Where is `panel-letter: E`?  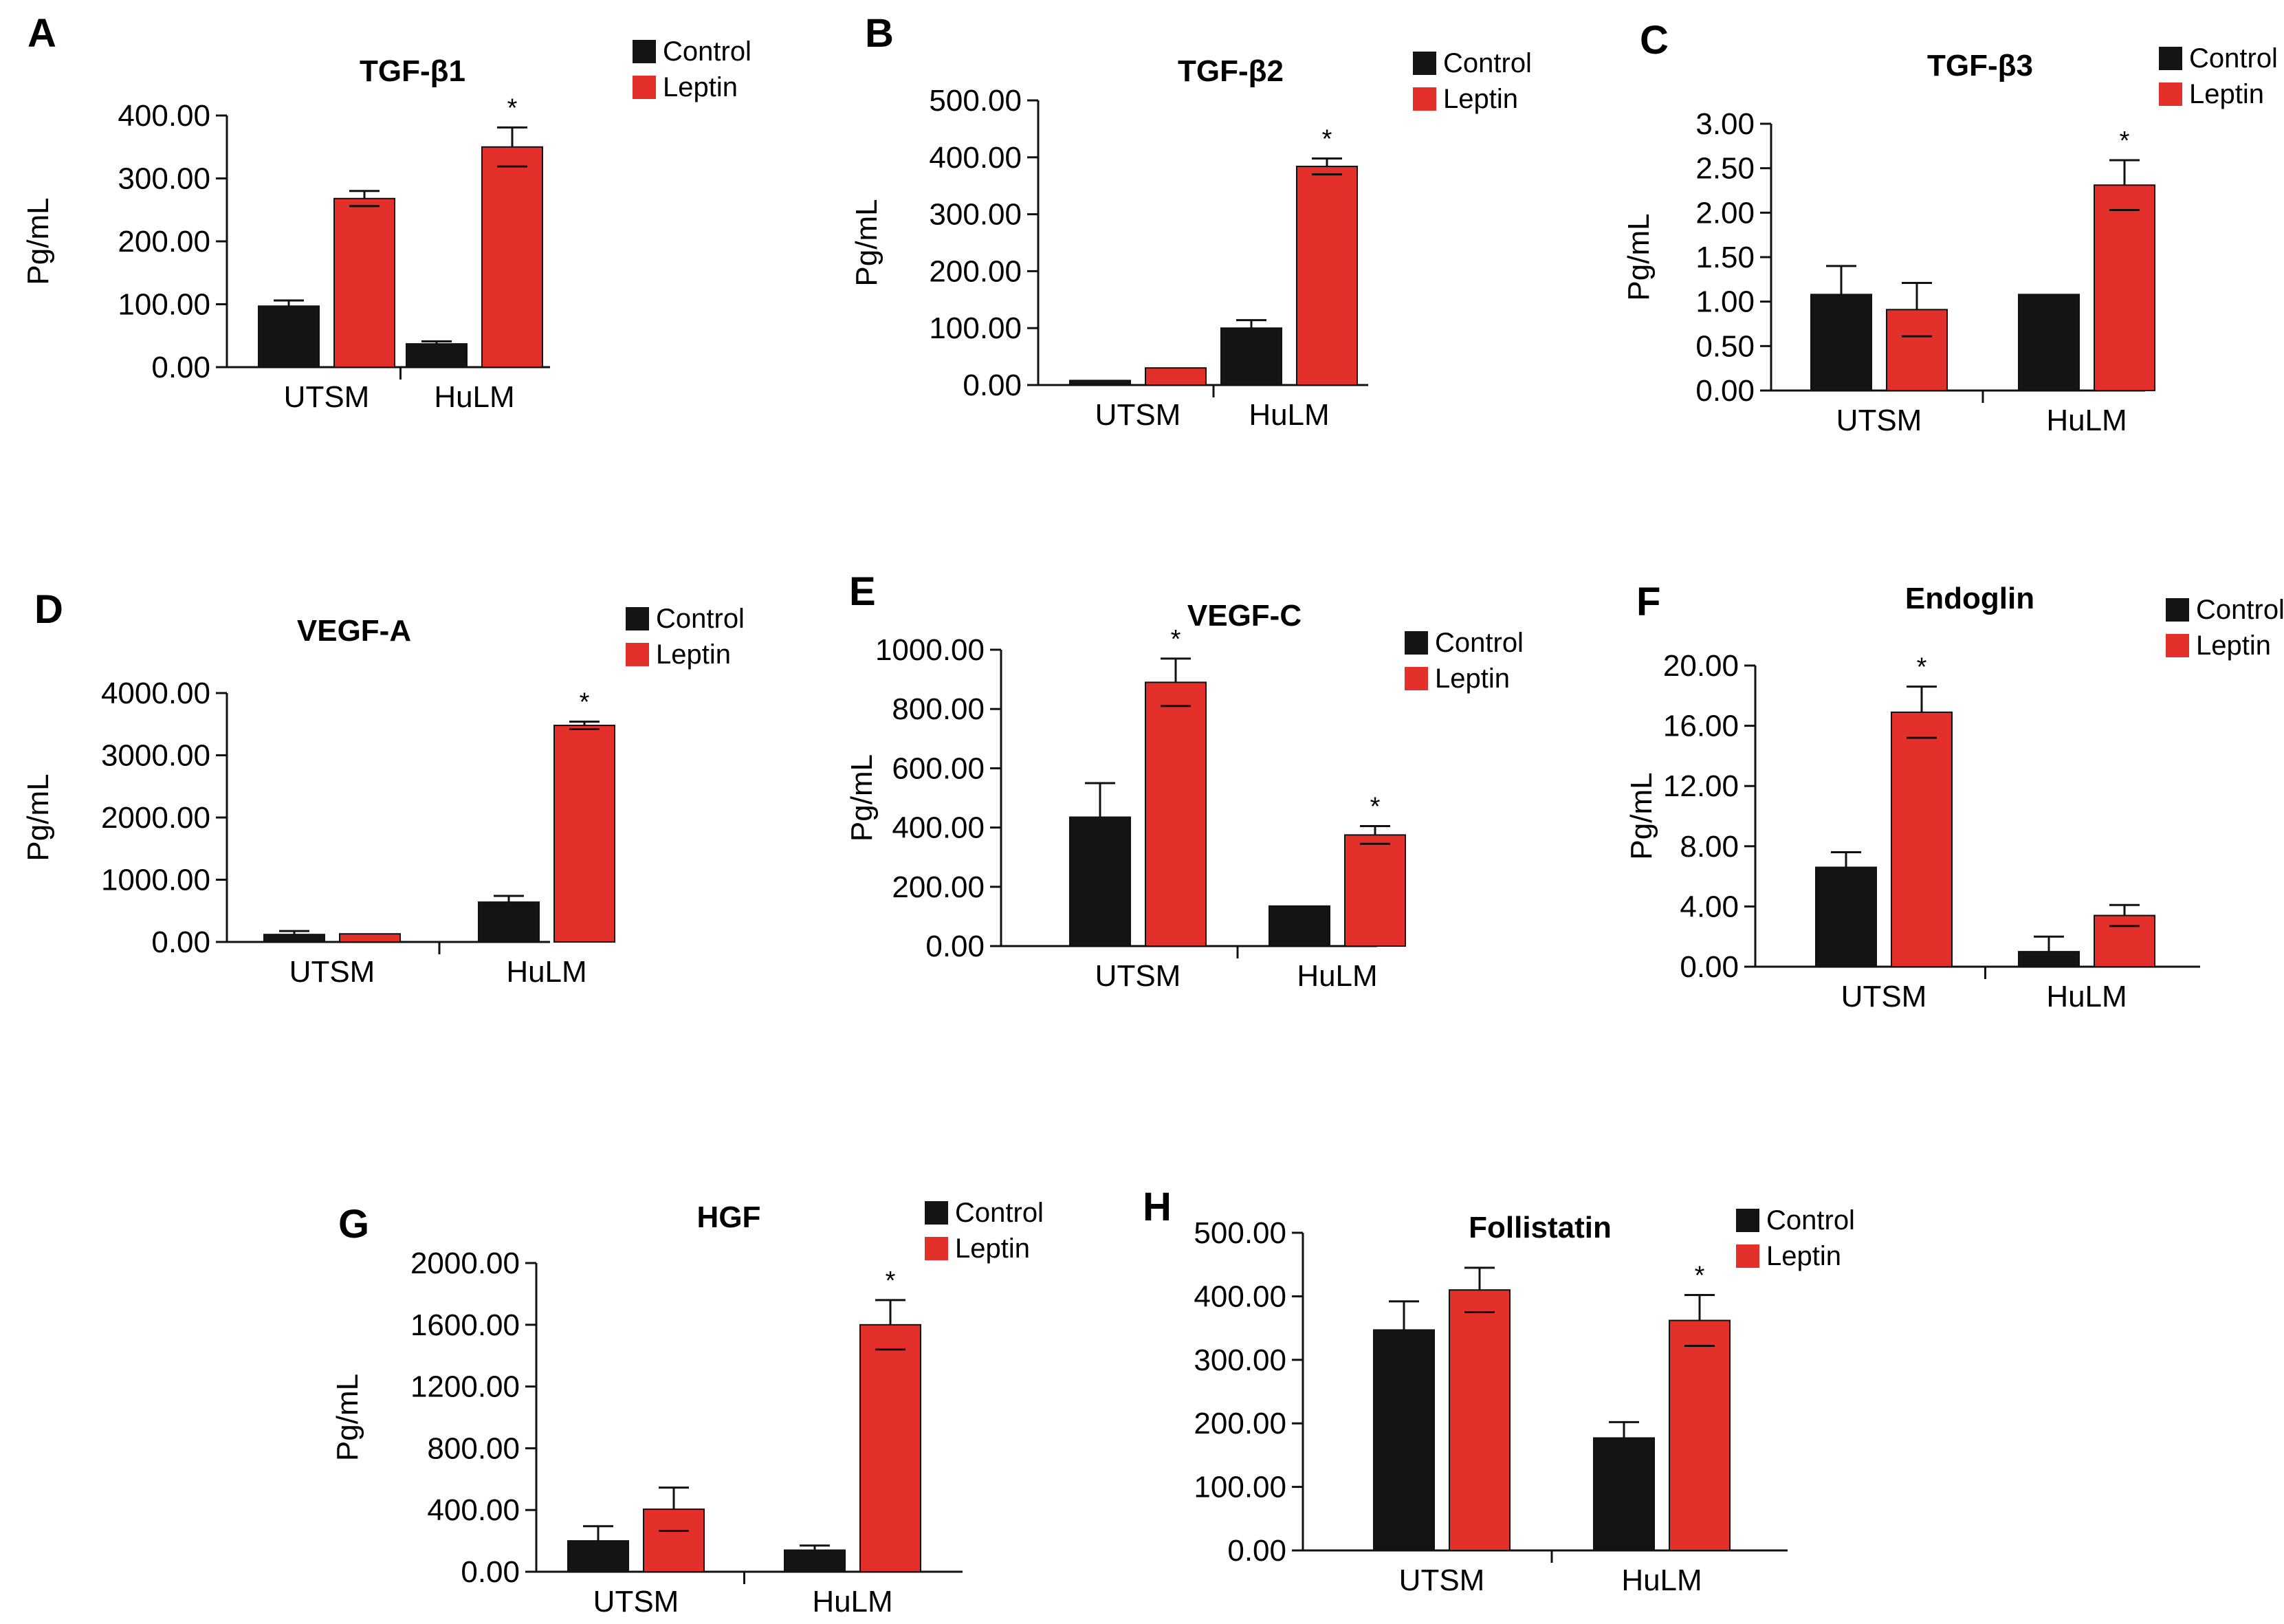 panel-letter: E is located at coordinates (863, 591).